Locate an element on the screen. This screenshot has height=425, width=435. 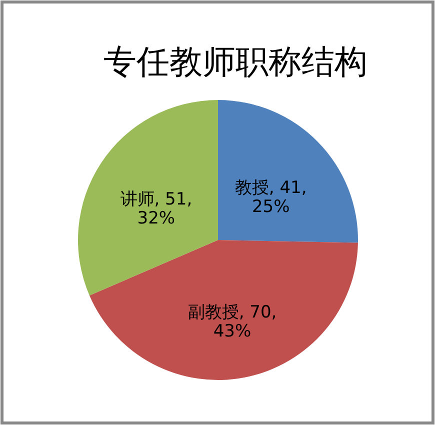
slice-label: 讲师, 51, 32% is located at coordinates (156, 208).